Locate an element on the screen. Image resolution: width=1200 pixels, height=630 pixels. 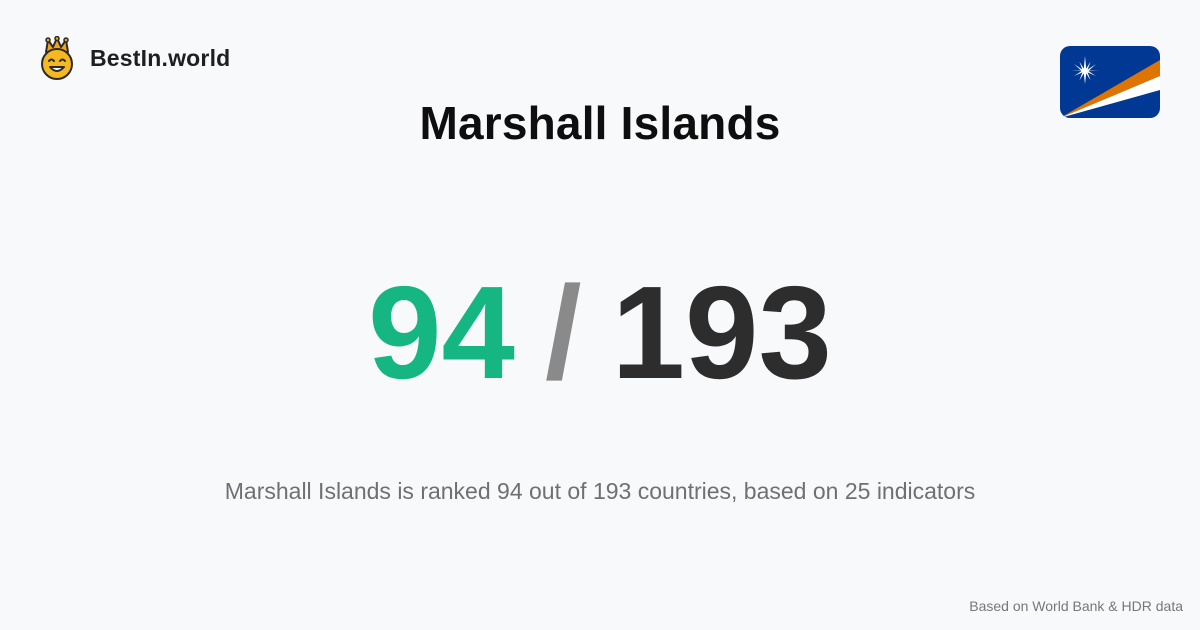
flag-orange-stripe is located at coordinates (1110, 89).